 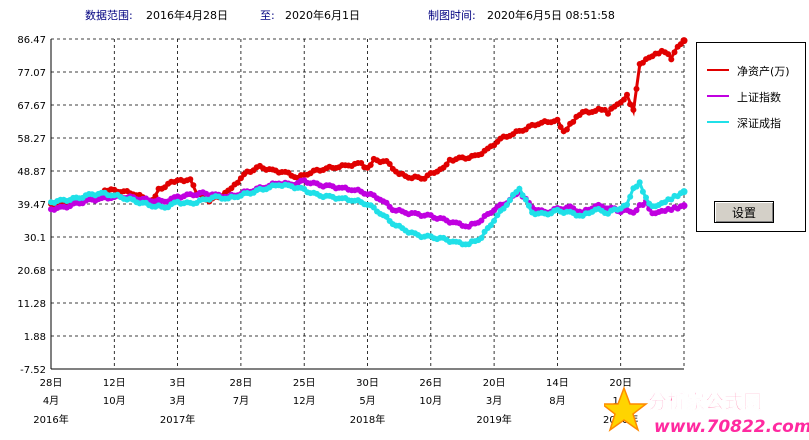 I want to click on star-icon, so click(x=626, y=408).